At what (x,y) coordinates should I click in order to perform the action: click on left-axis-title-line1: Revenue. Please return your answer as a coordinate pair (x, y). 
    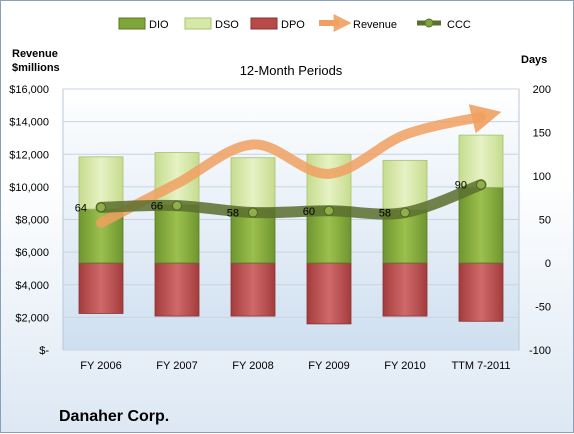
    Looking at the image, I should click on (35, 54).